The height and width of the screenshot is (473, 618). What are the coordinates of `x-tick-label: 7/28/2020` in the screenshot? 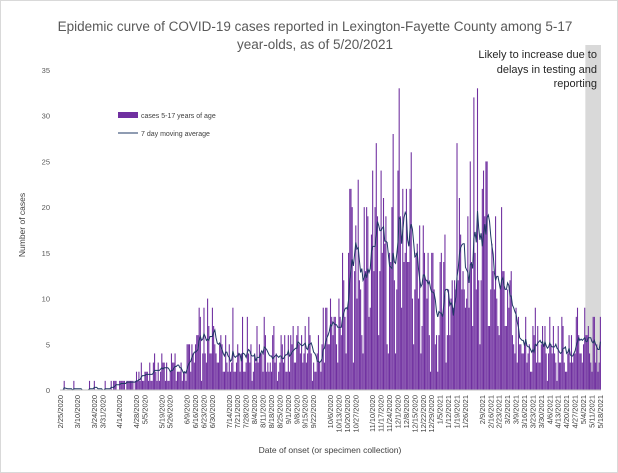 It's located at (246, 411).